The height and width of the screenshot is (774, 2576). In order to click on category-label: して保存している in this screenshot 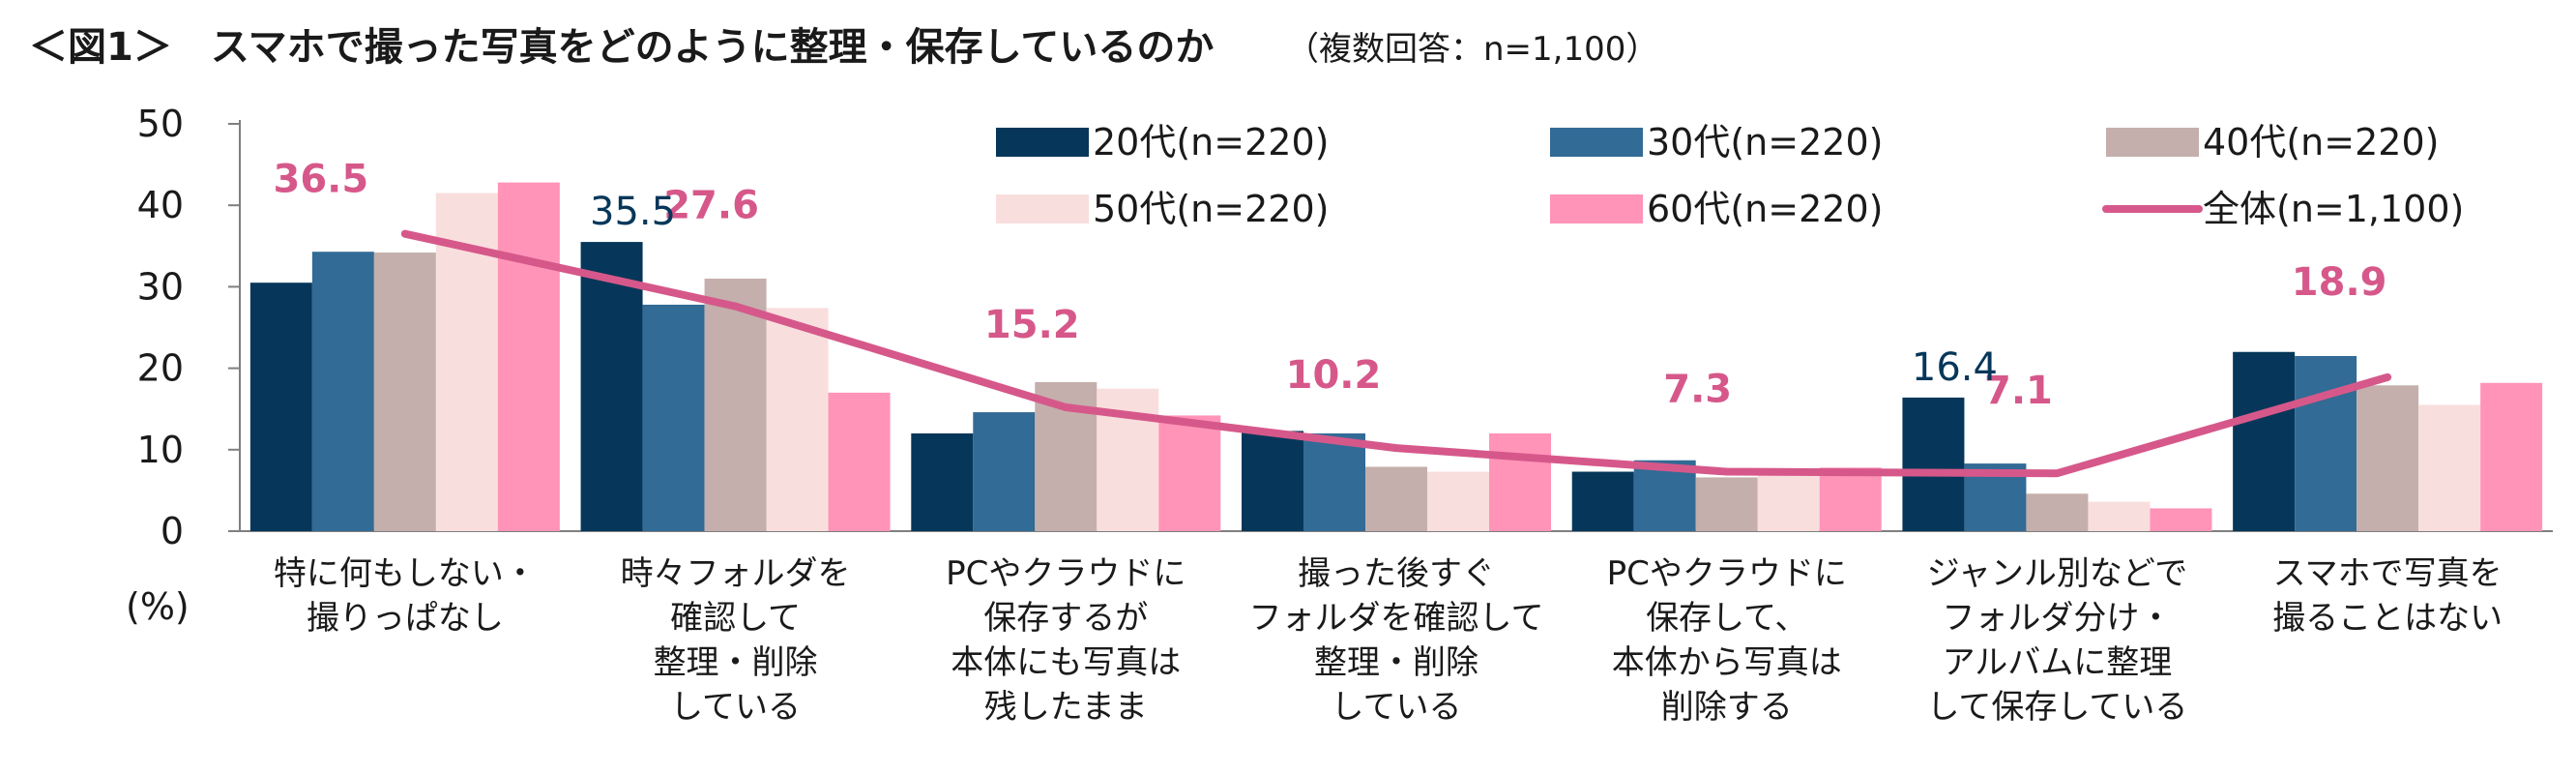, I will do `click(2056, 707)`.